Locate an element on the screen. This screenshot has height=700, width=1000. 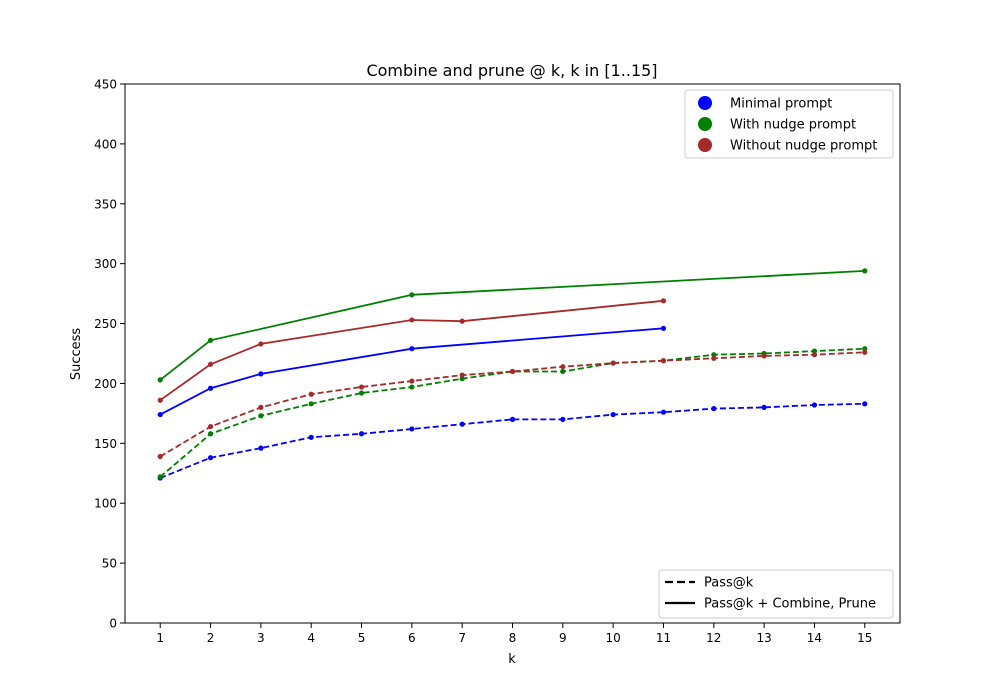
legend-label: Pass@k is located at coordinates (729, 583).